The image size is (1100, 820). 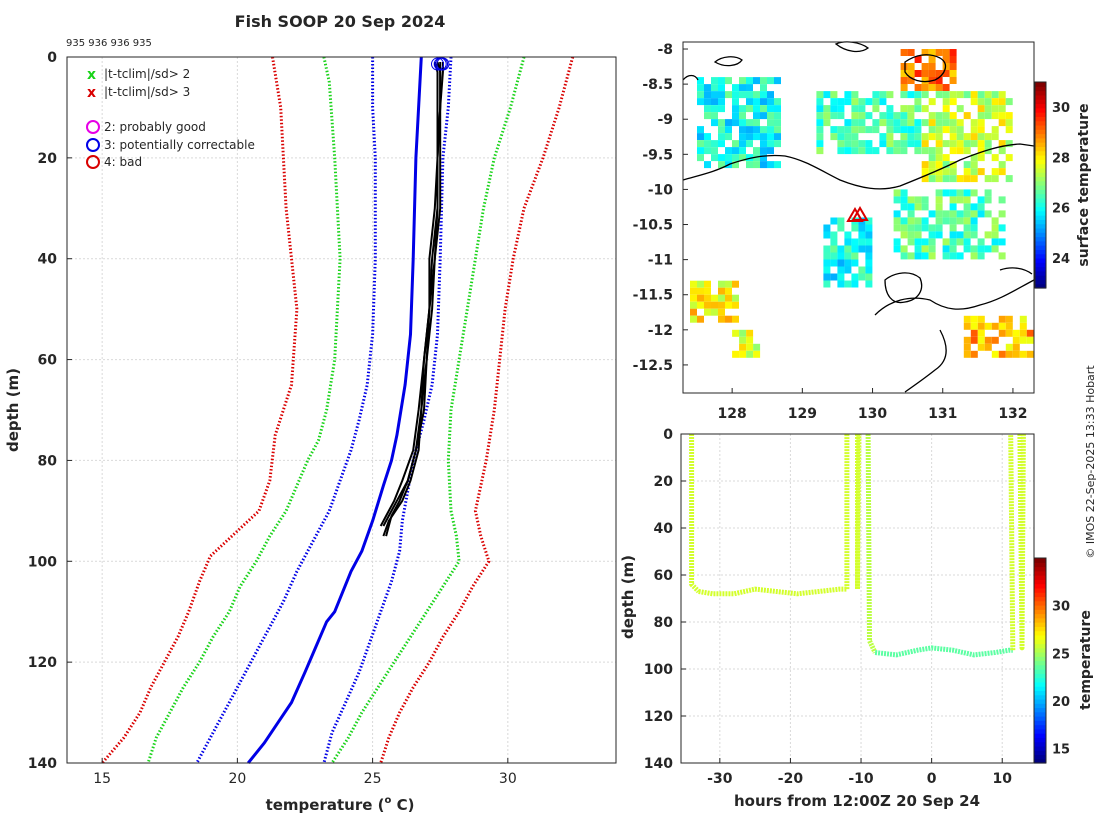 I want to click on map-x-tick-label: 129, so click(x=802, y=414).